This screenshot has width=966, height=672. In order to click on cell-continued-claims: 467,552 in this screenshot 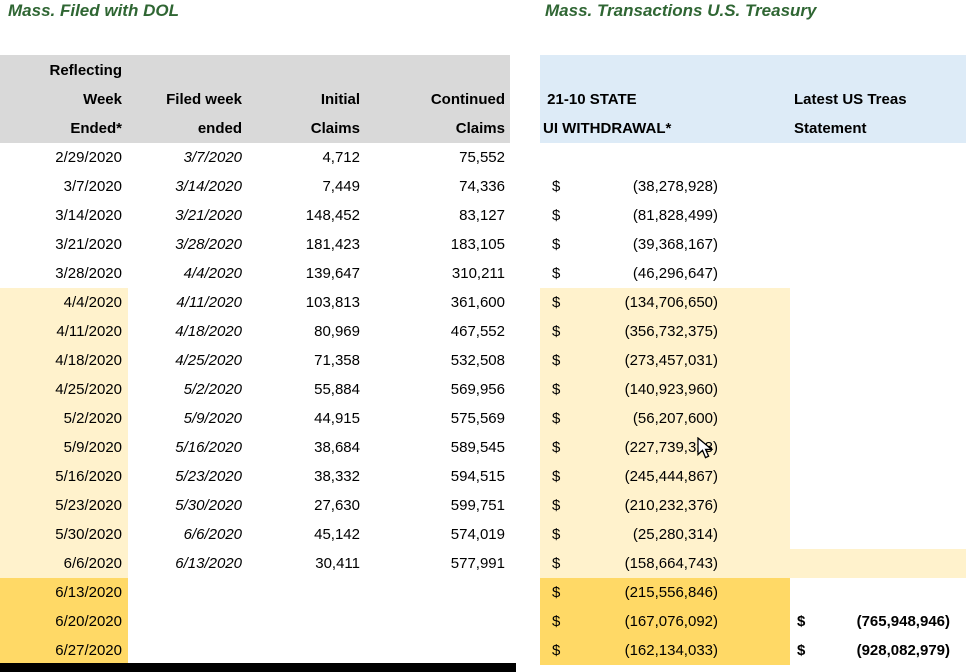, I will do `click(477, 331)`.